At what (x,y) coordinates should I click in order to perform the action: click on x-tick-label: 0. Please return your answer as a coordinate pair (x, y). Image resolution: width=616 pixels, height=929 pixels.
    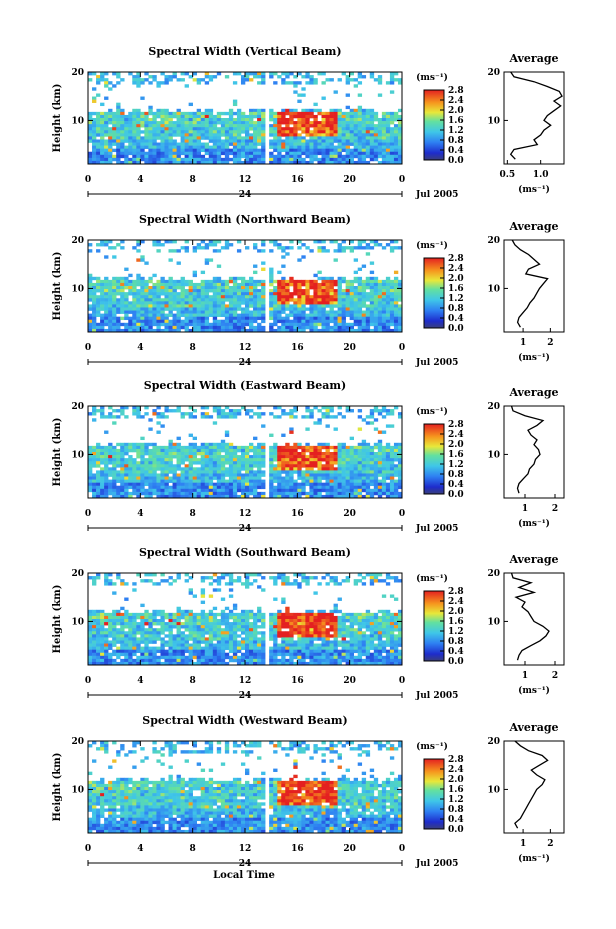
    Looking at the image, I should click on (88, 180).